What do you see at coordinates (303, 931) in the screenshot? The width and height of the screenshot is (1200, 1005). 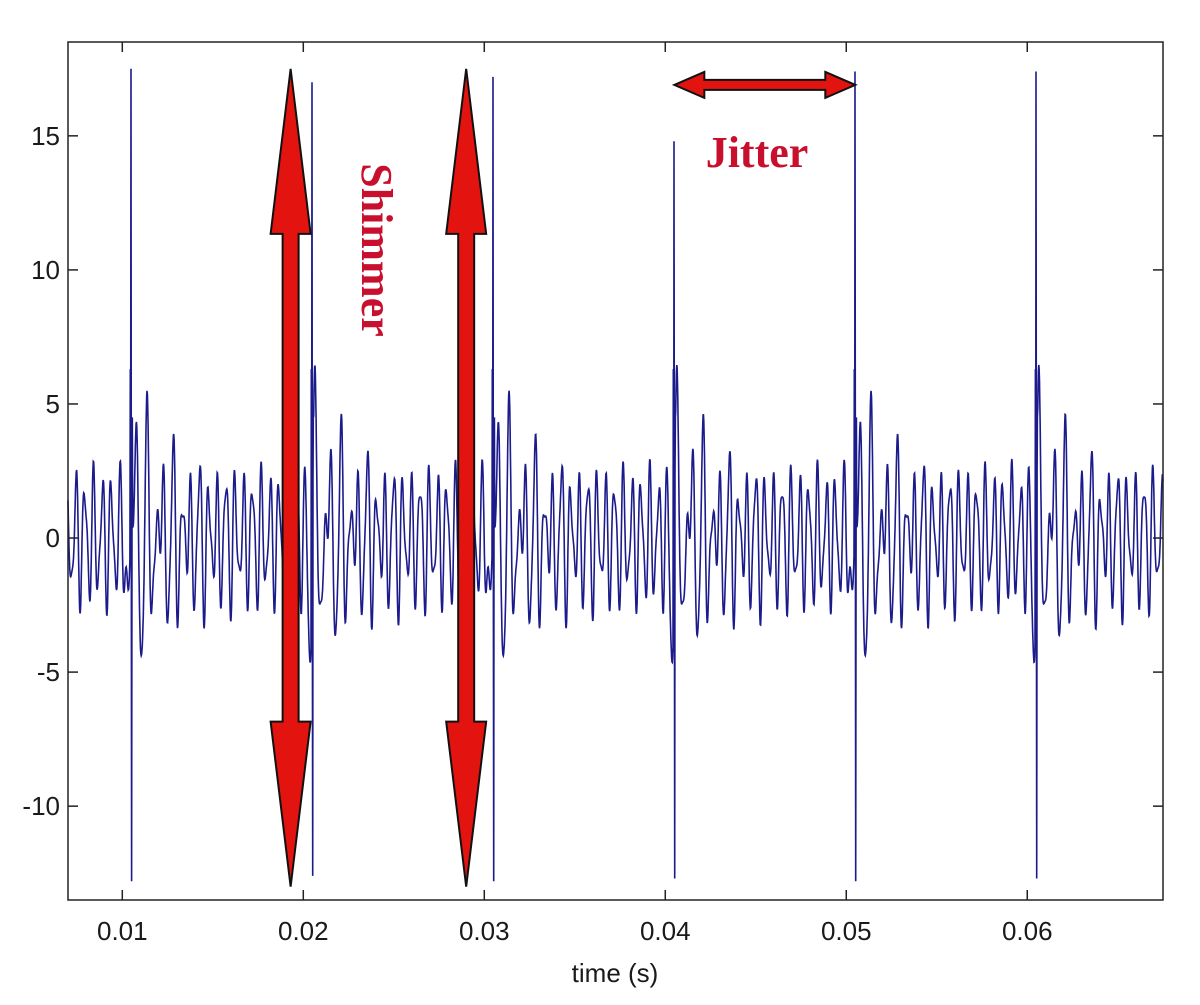 I see `x-tick-label: 0.02` at bounding box center [303, 931].